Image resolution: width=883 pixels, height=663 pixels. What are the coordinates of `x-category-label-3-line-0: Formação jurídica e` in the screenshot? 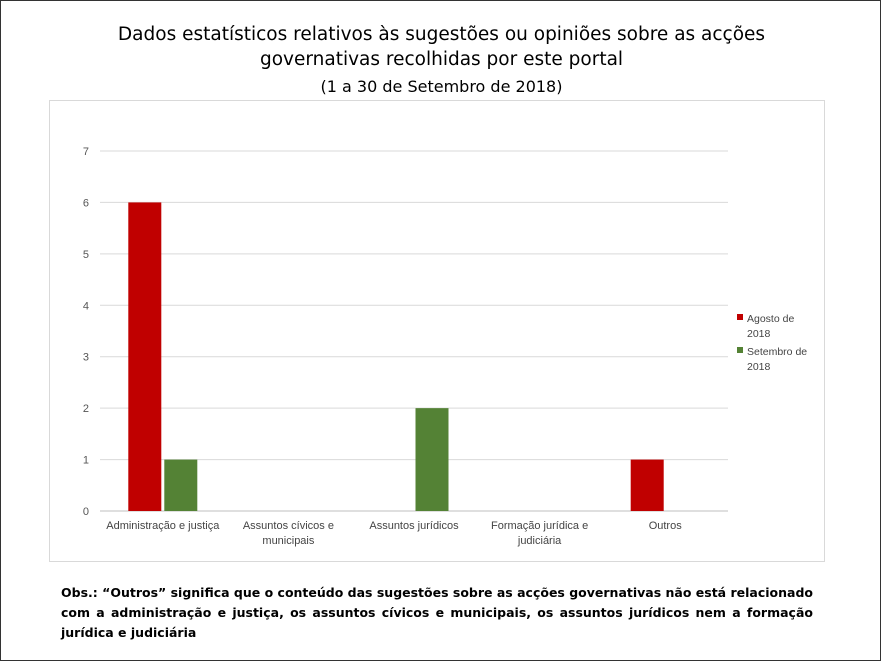 It's located at (539, 526).